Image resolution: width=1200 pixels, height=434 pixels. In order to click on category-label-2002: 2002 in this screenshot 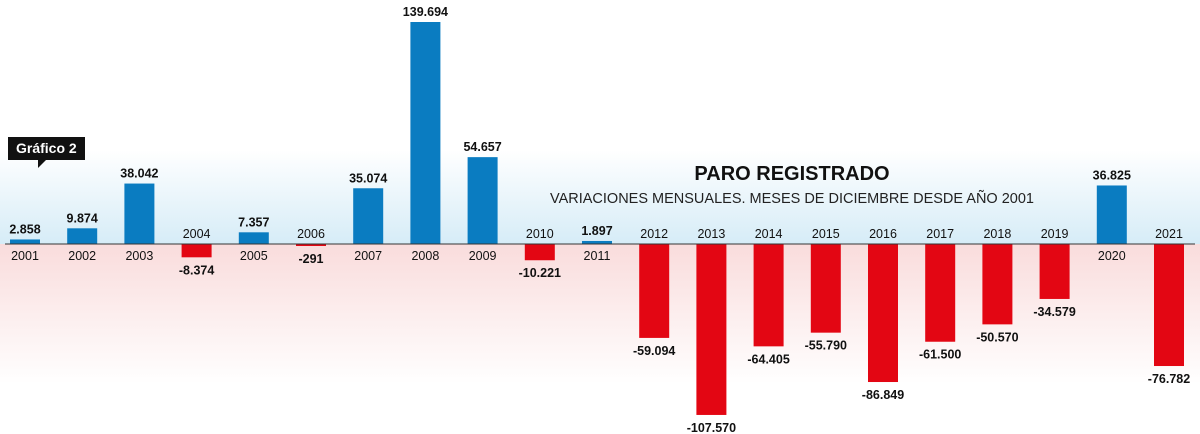, I will do `click(82, 256)`.